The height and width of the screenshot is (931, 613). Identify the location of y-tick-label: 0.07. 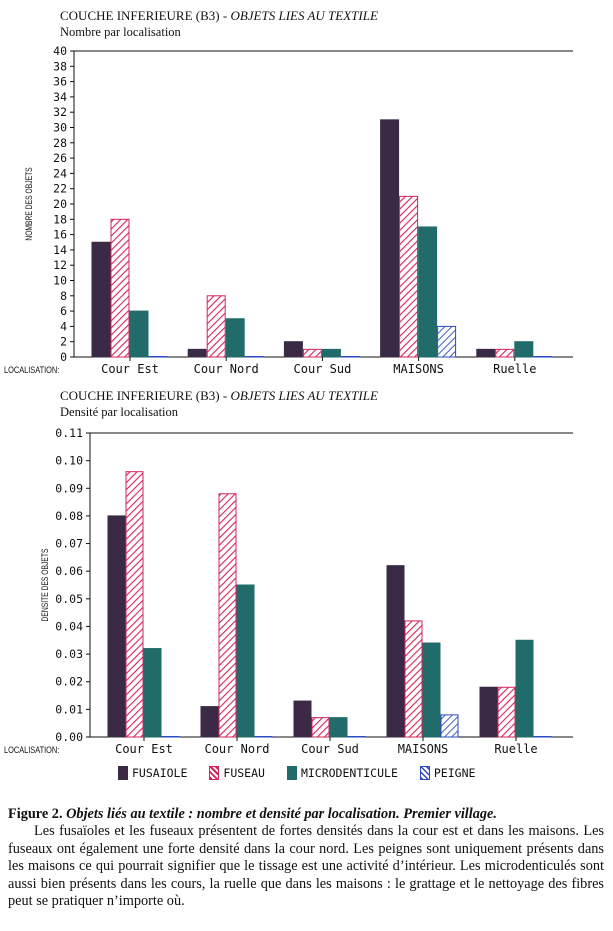
(69, 544).